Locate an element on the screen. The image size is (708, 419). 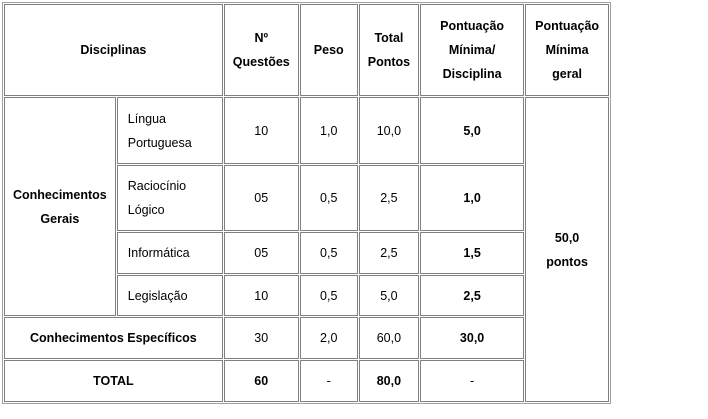
minima-cell: 2,5 is located at coordinates (472, 295).